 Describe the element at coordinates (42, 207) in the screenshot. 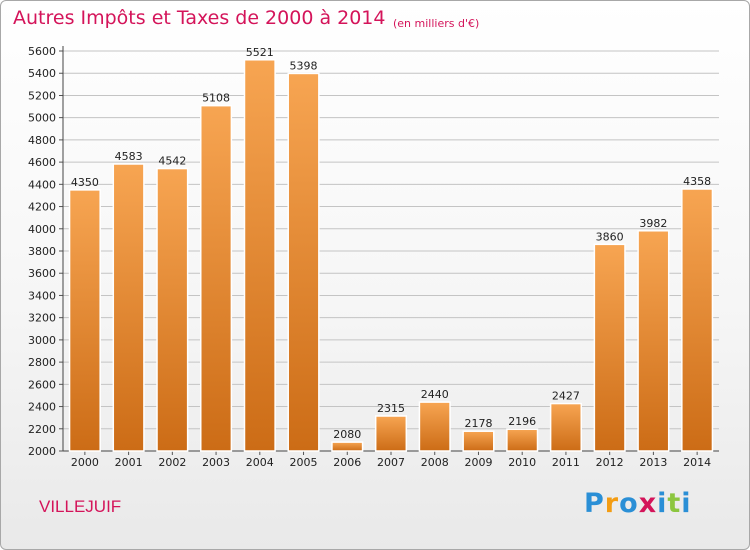

I see `y-tick-label: 4200` at that location.